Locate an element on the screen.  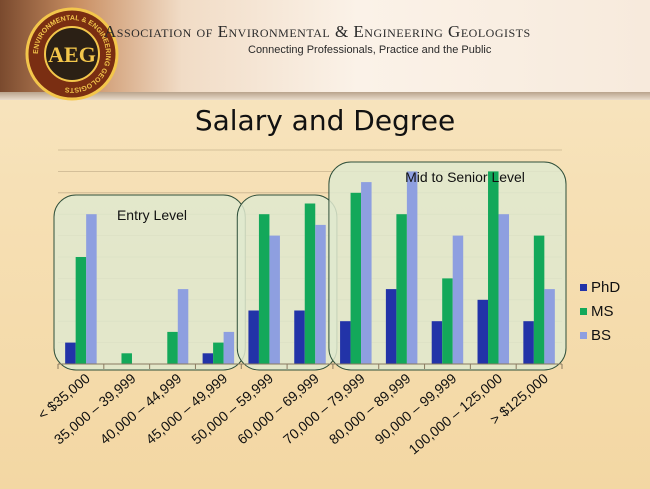
legend-swatch-phd is located at coordinates (583, 287).